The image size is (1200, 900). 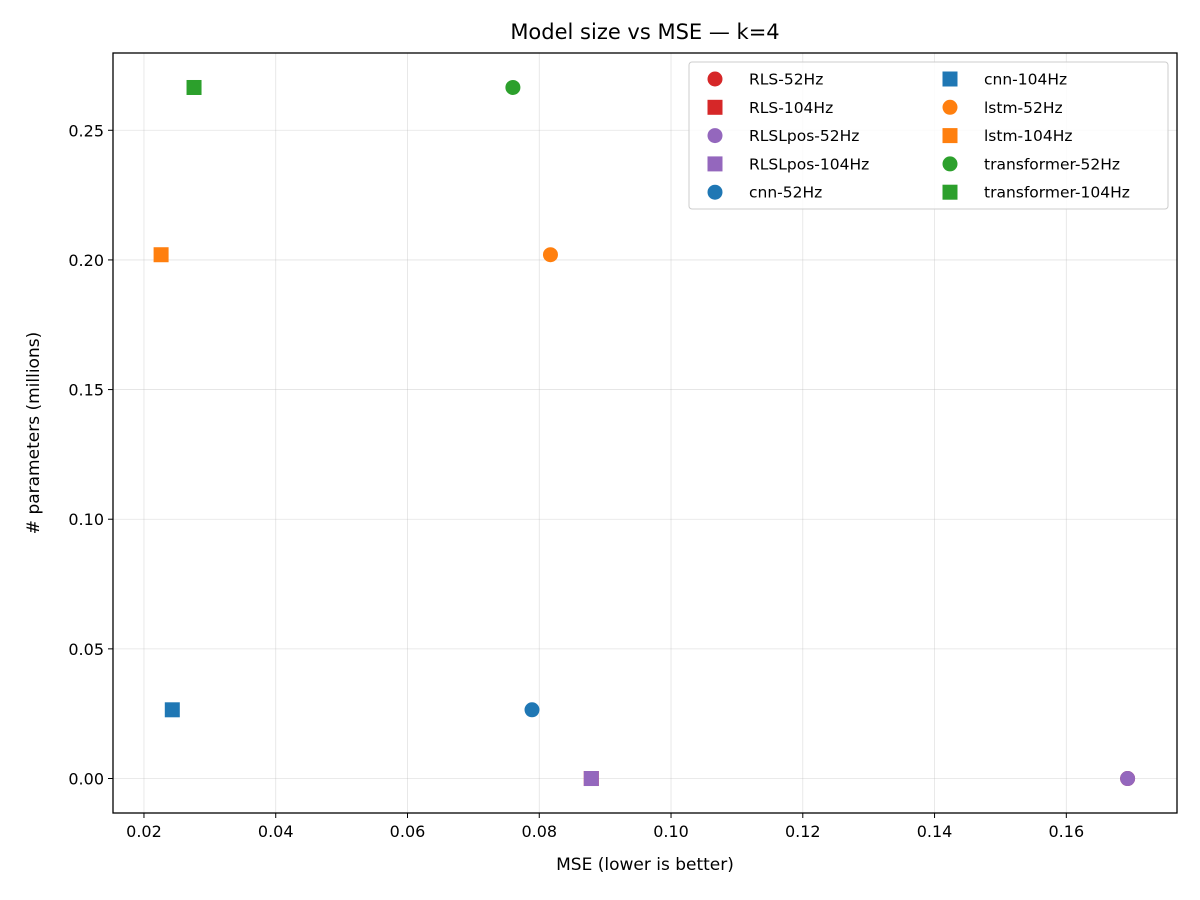 What do you see at coordinates (86, 779) in the screenshot?
I see `y-tick-label: 0.00` at bounding box center [86, 779].